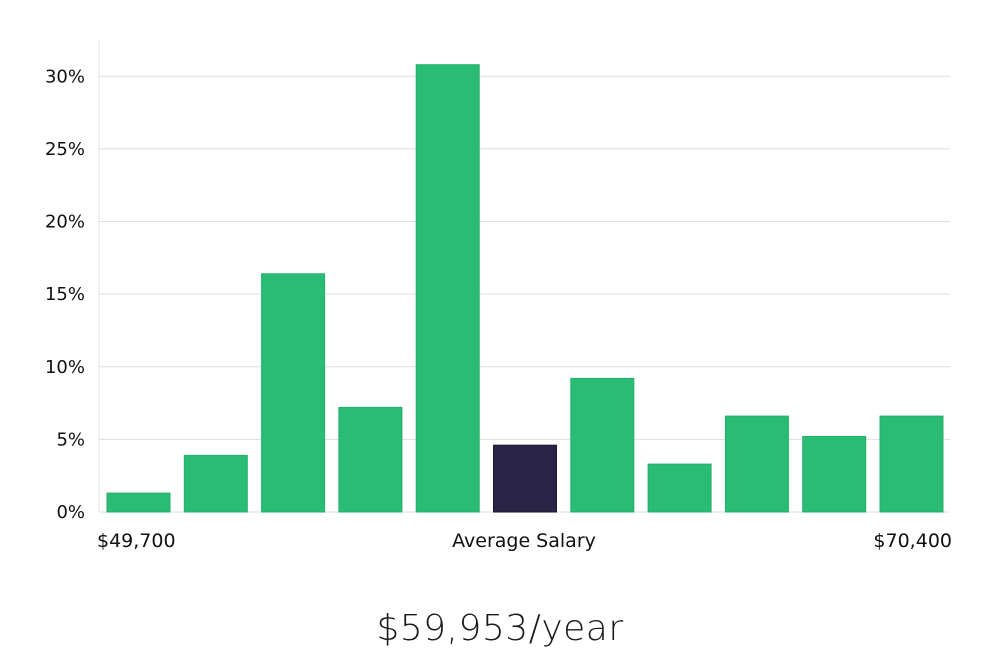  I want to click on y-tick-label: 15%, so click(65, 294).